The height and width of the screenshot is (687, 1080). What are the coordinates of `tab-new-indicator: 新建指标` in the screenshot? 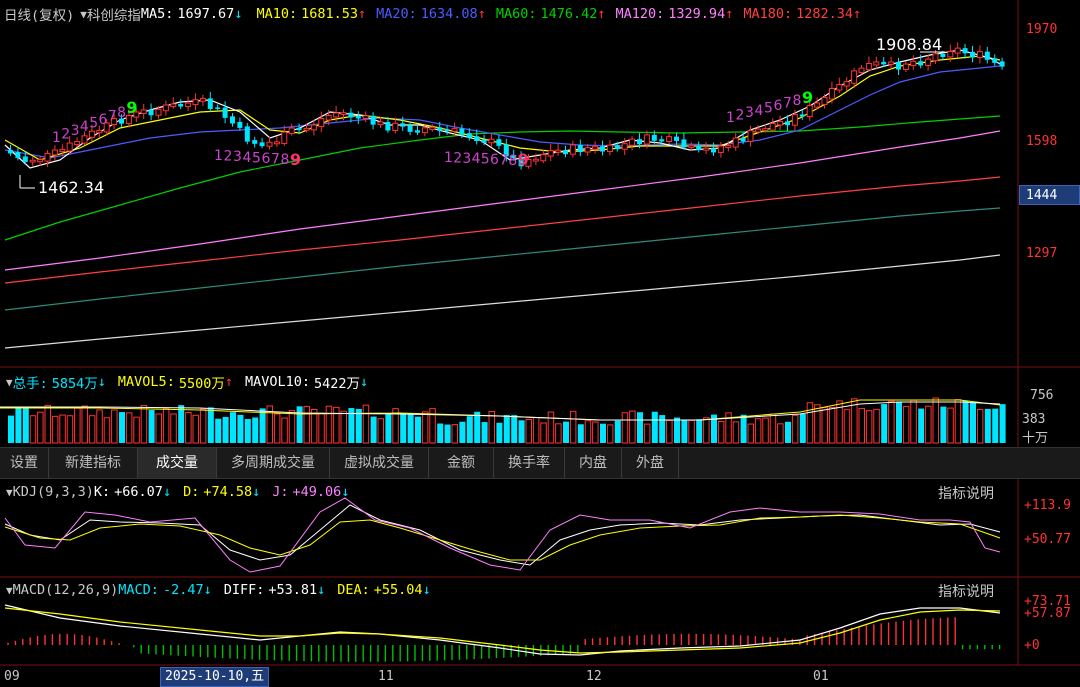 It's located at (93, 463).